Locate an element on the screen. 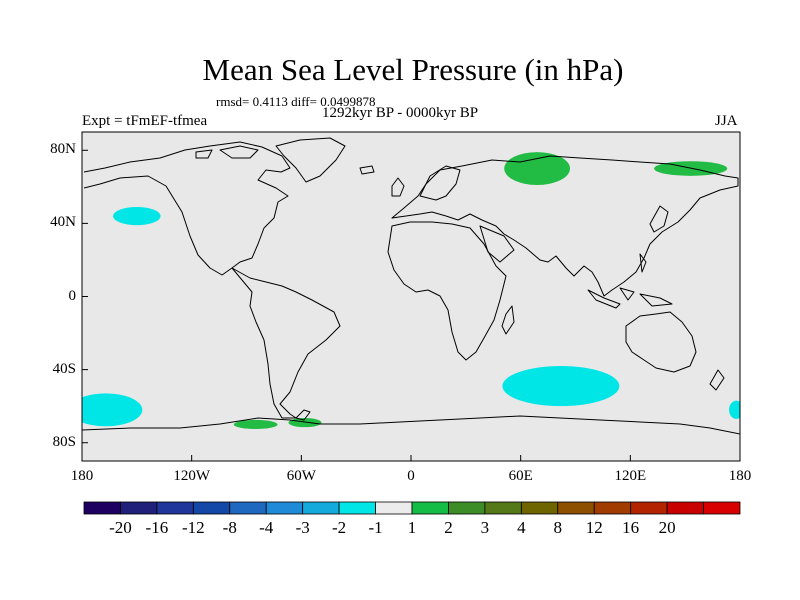 The image size is (800, 600). coast-philippines is located at coordinates (643, 263).